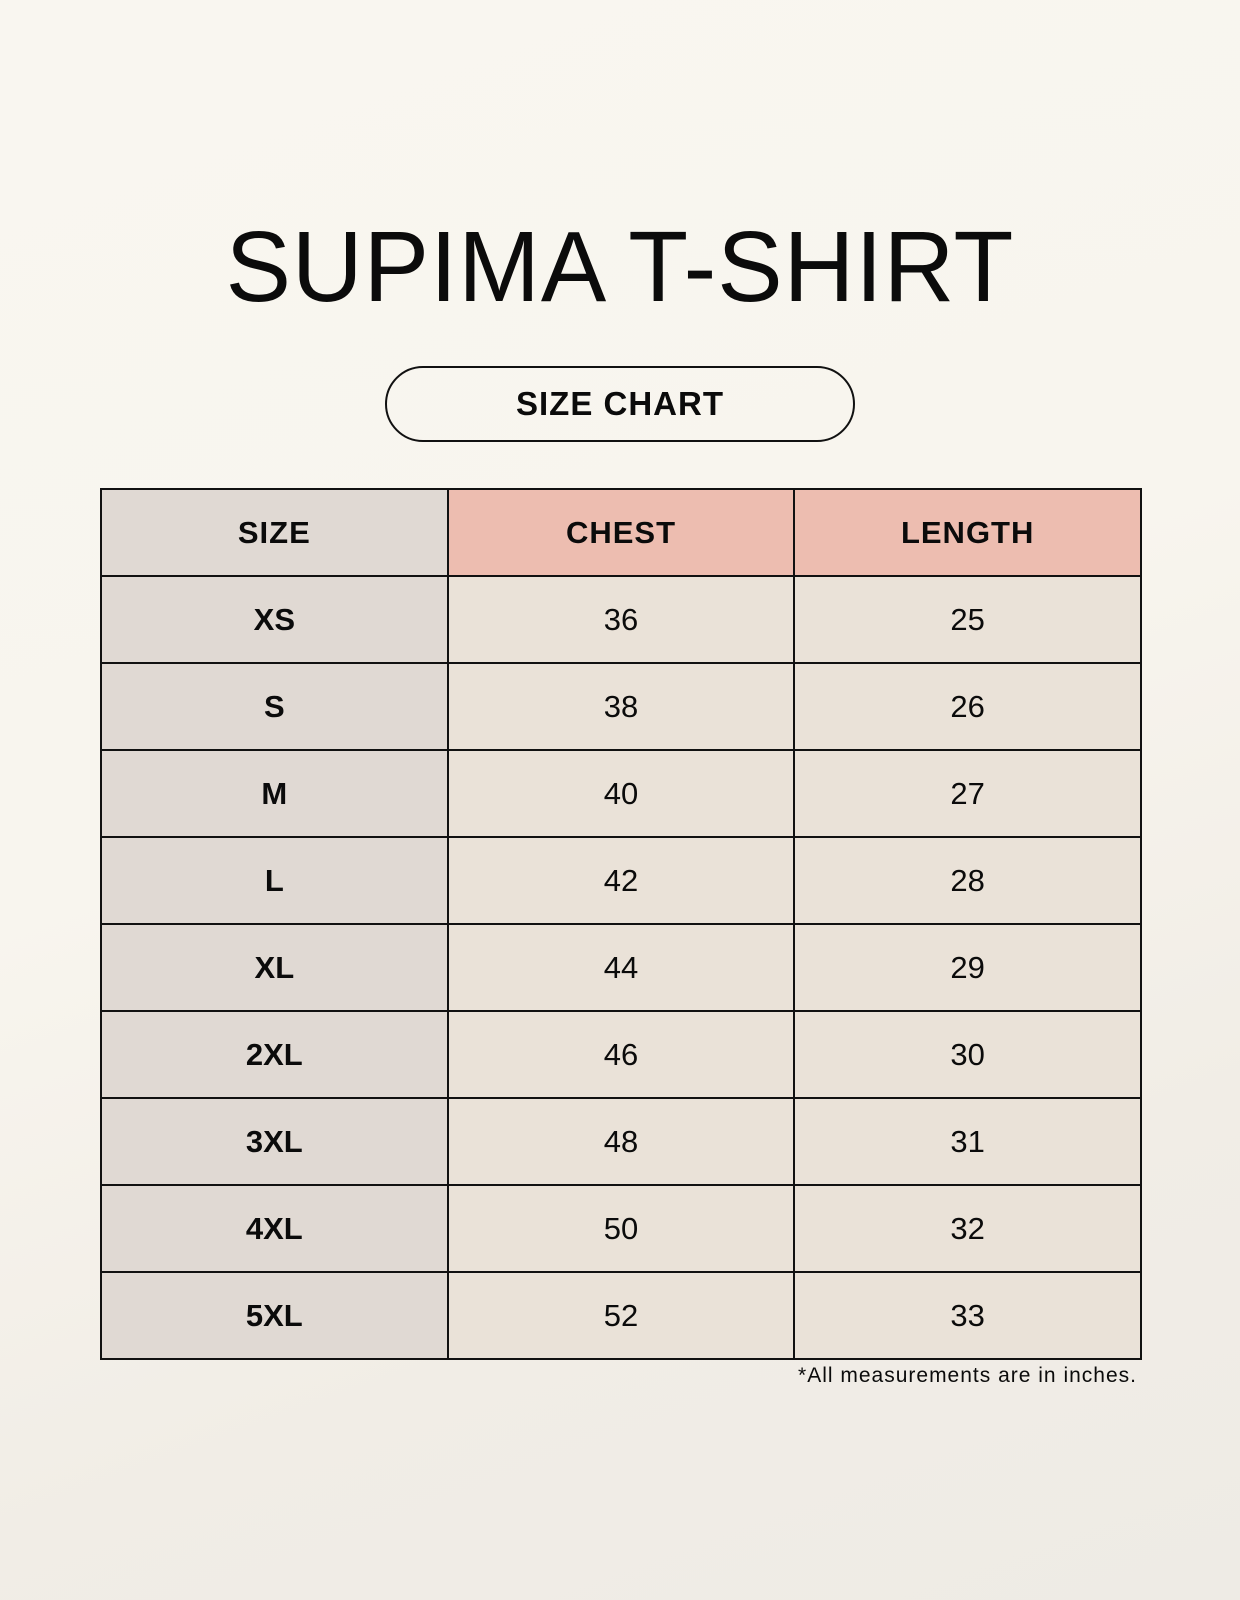 The width and height of the screenshot is (1240, 1600). What do you see at coordinates (274, 1315) in the screenshot?
I see `cell-size: 5XL` at bounding box center [274, 1315].